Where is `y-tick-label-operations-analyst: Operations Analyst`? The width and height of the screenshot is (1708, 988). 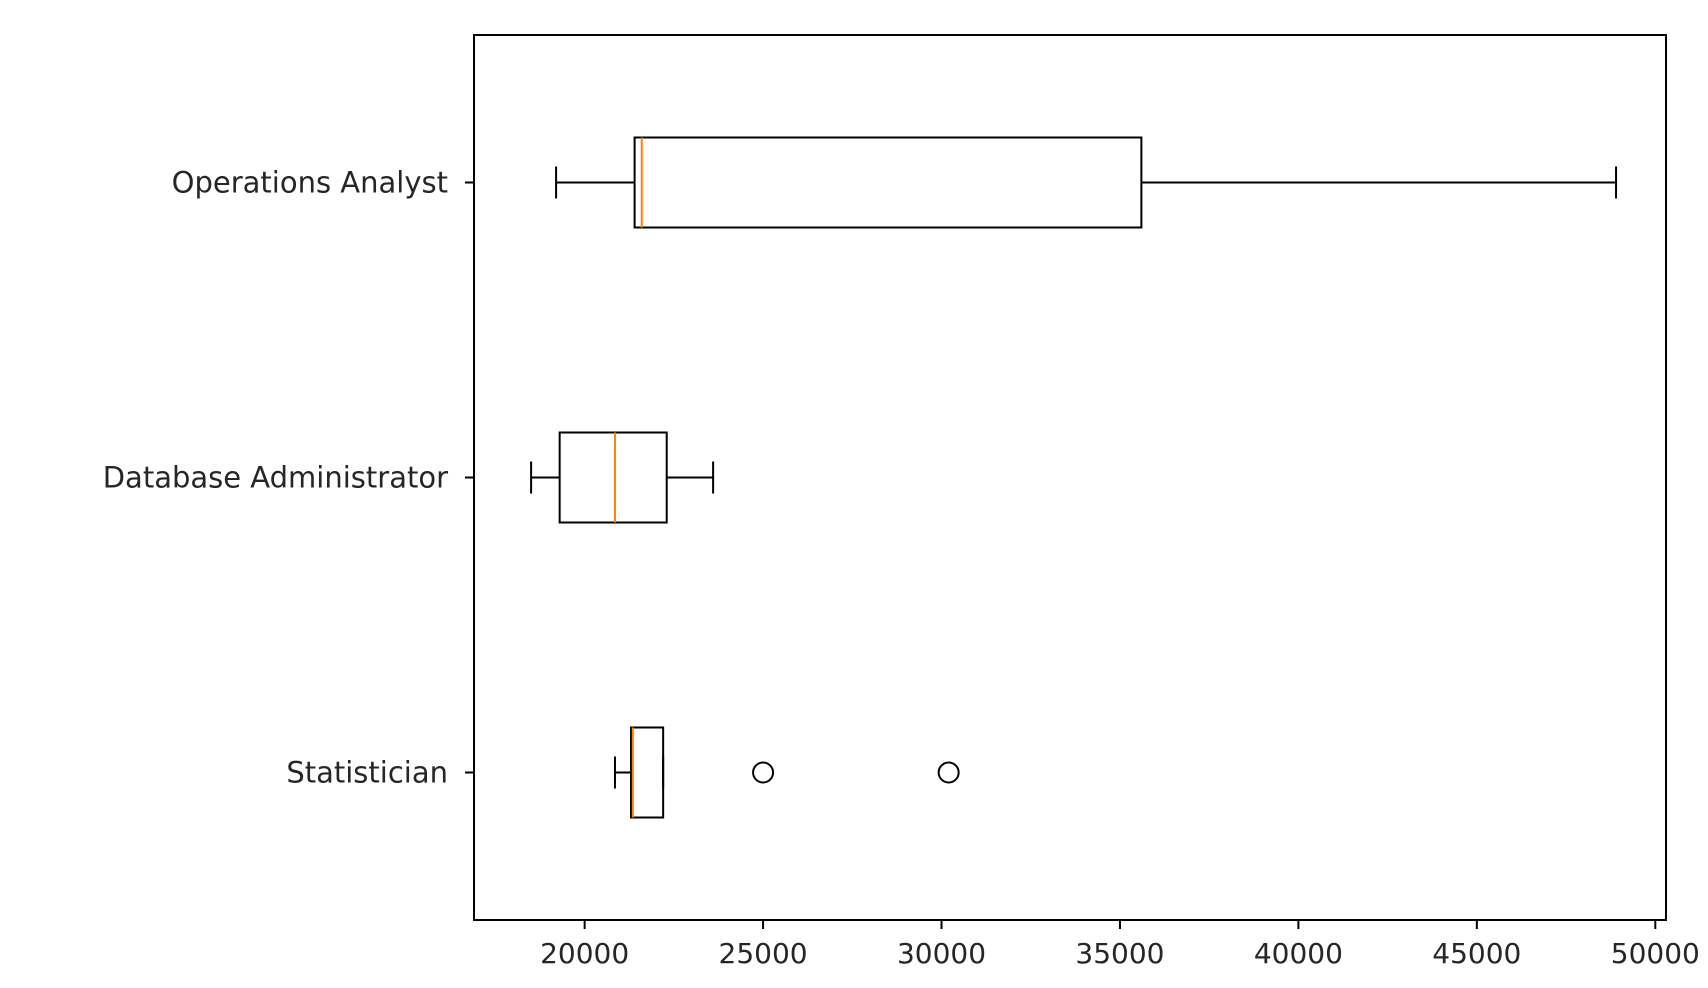
y-tick-label-operations-analyst: Operations Analyst is located at coordinates (310, 183).